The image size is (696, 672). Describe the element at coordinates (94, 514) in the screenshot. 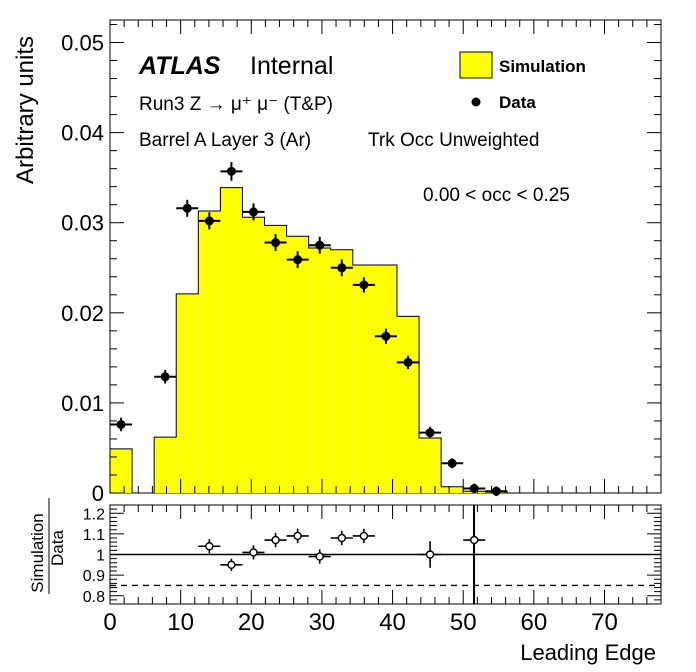

I see `ratio-y-tick-label: 1.2` at that location.